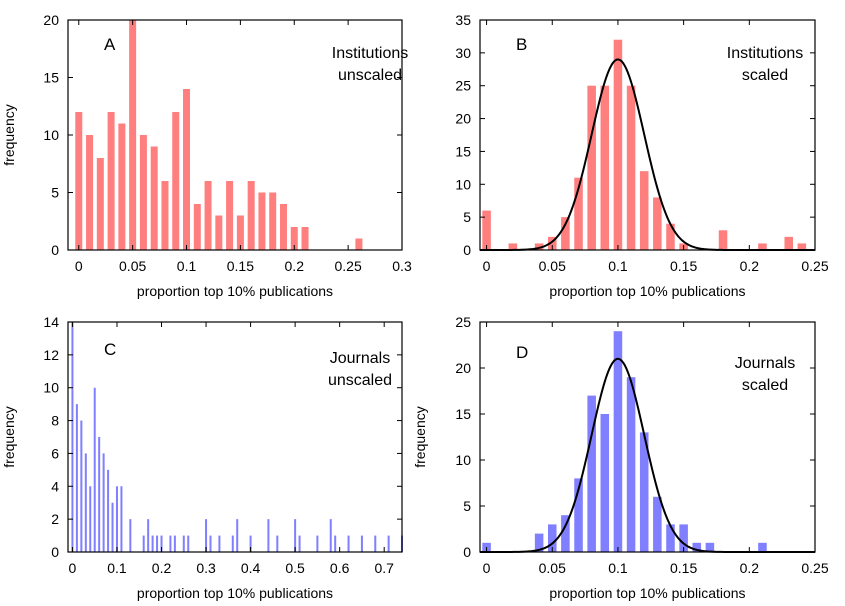 The width and height of the screenshot is (845, 606). What do you see at coordinates (55, 486) in the screenshot?
I see `y-tick-label: 4` at bounding box center [55, 486].